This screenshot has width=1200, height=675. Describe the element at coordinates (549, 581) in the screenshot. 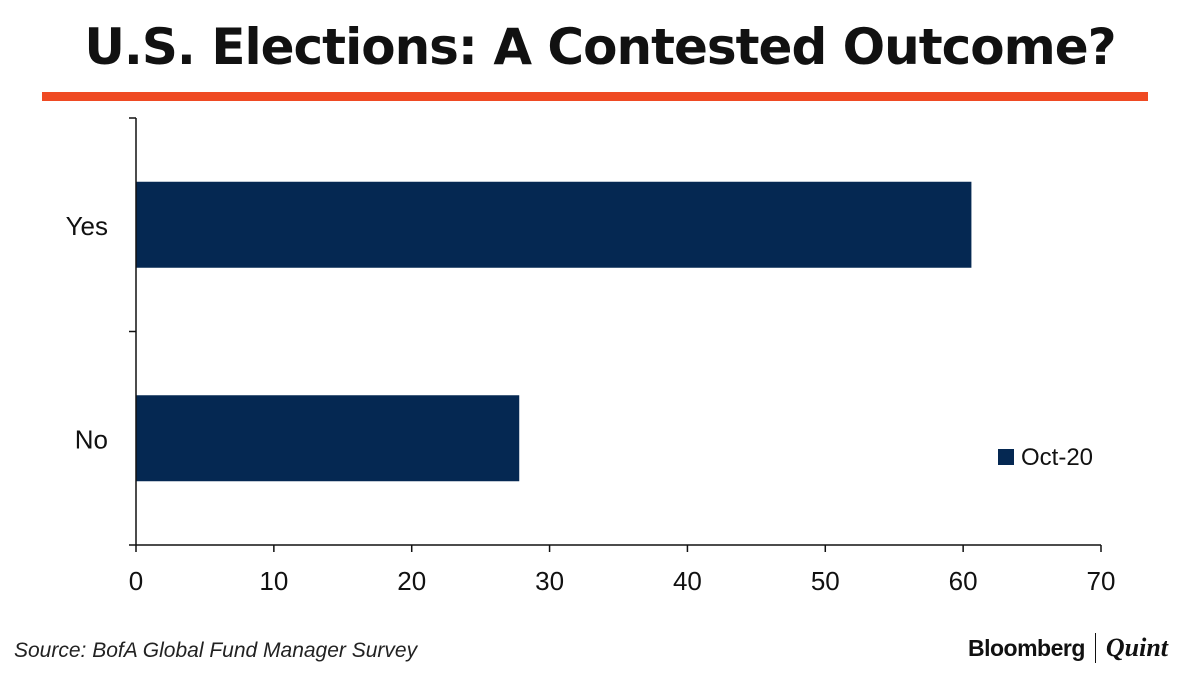

I see `x-tick-label: 30` at that location.